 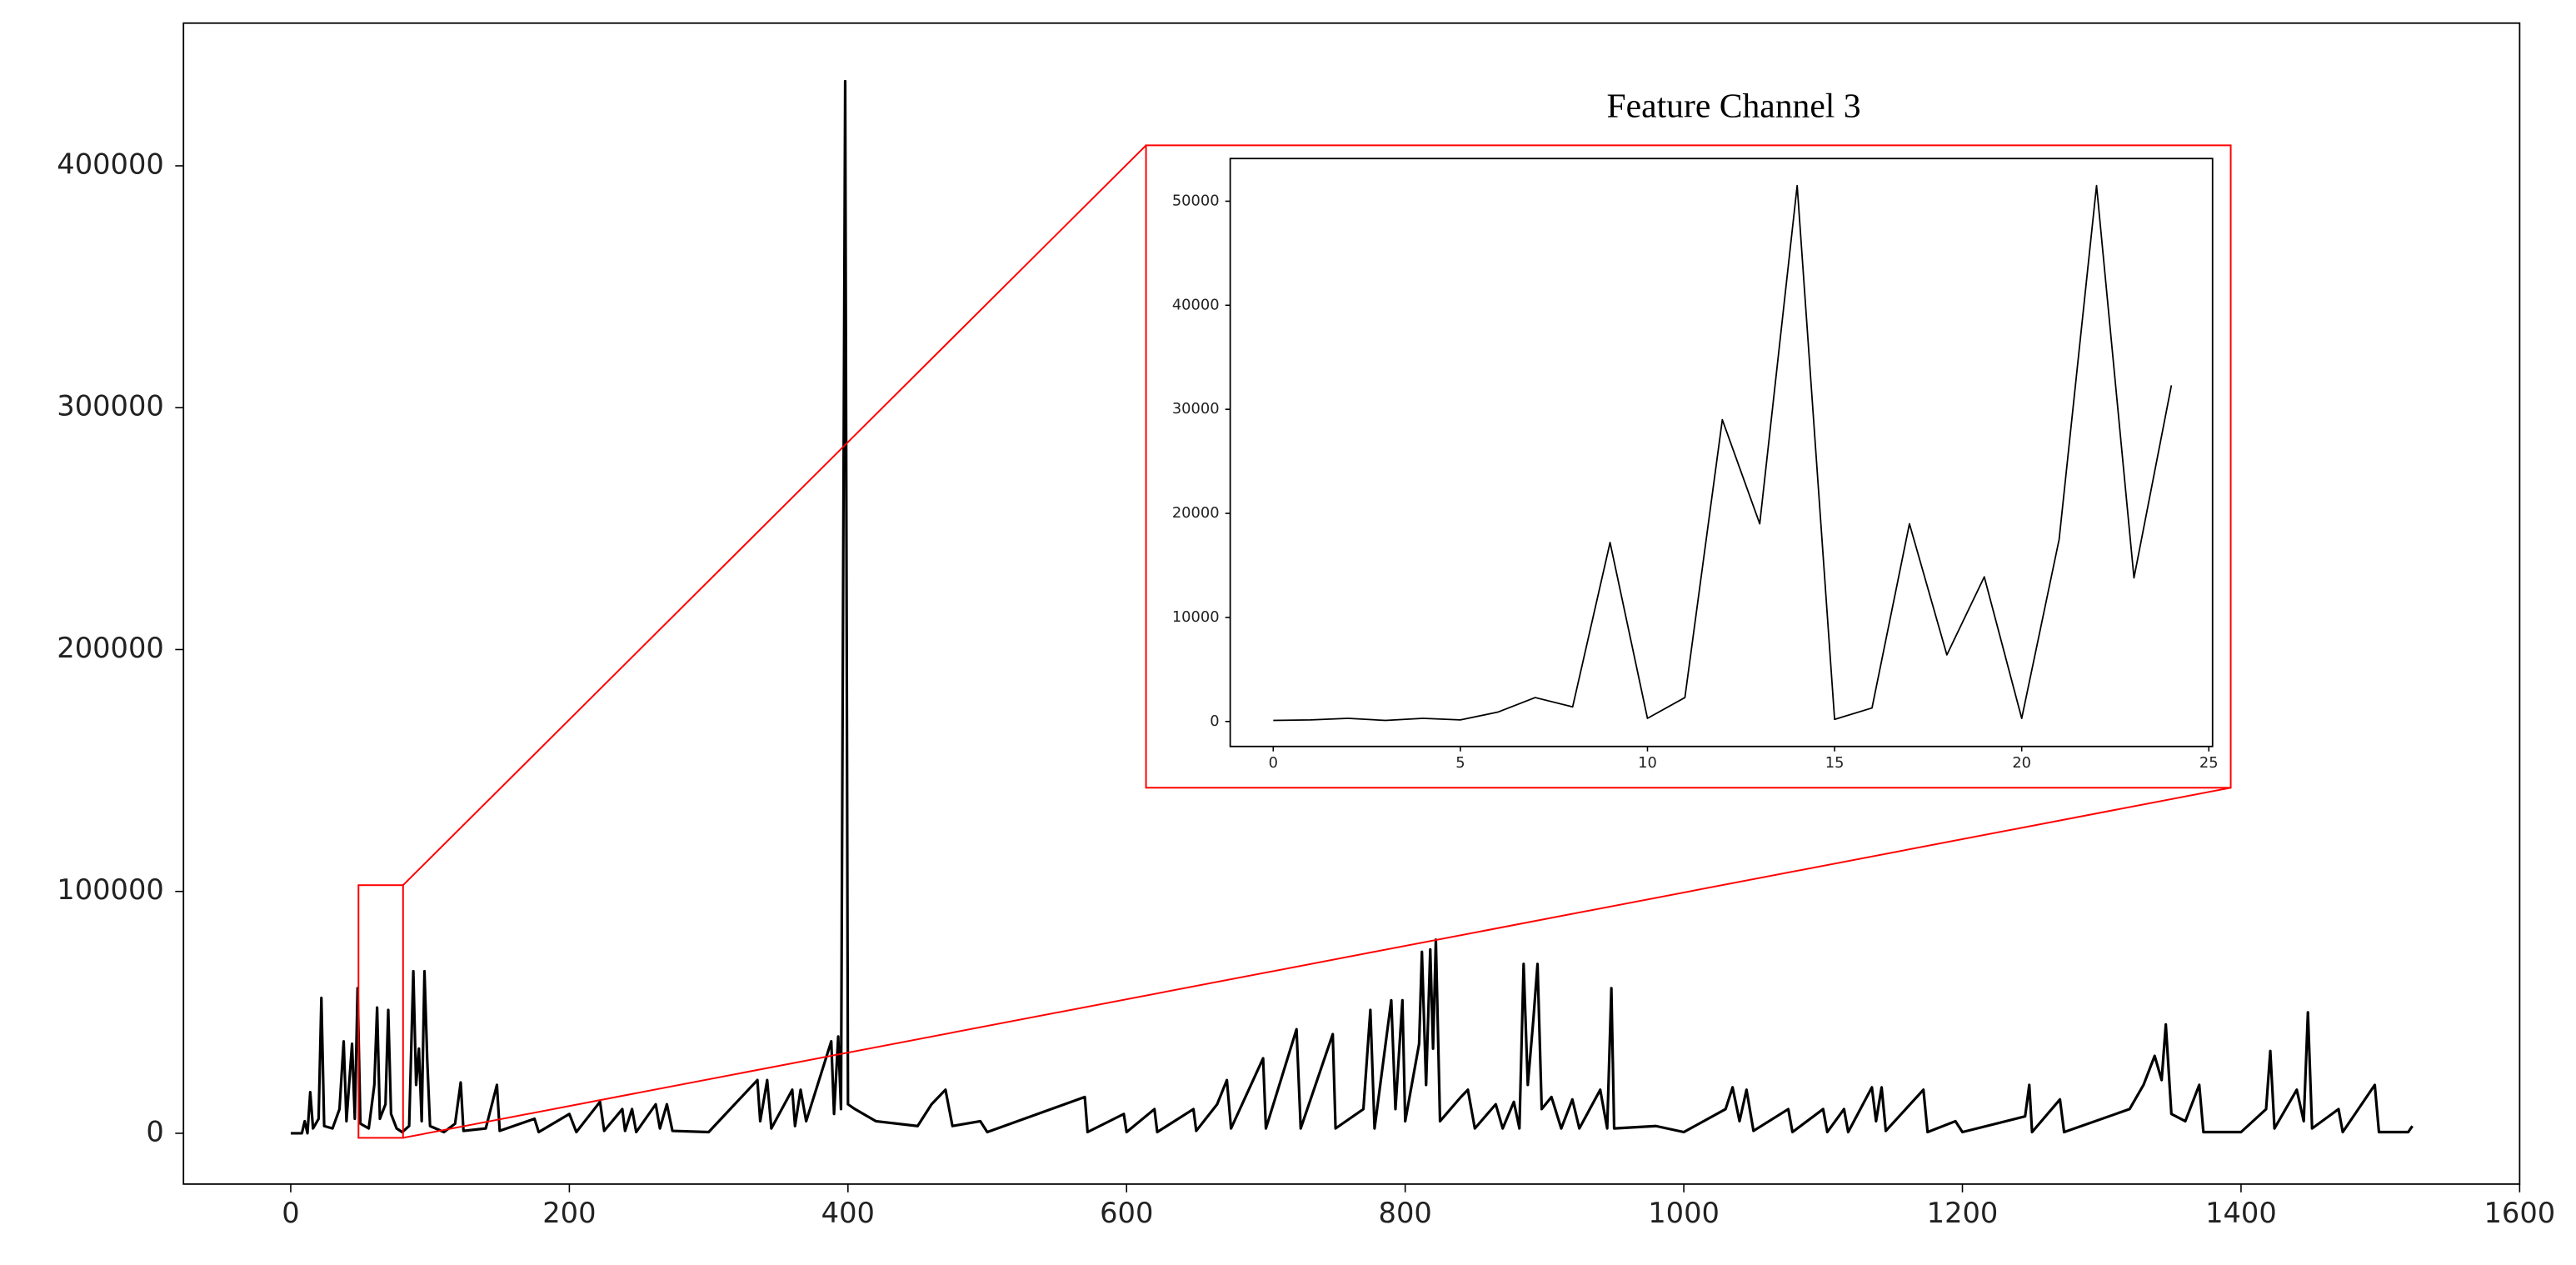 I want to click on y-tick-label: 10000, so click(x=1196, y=617).